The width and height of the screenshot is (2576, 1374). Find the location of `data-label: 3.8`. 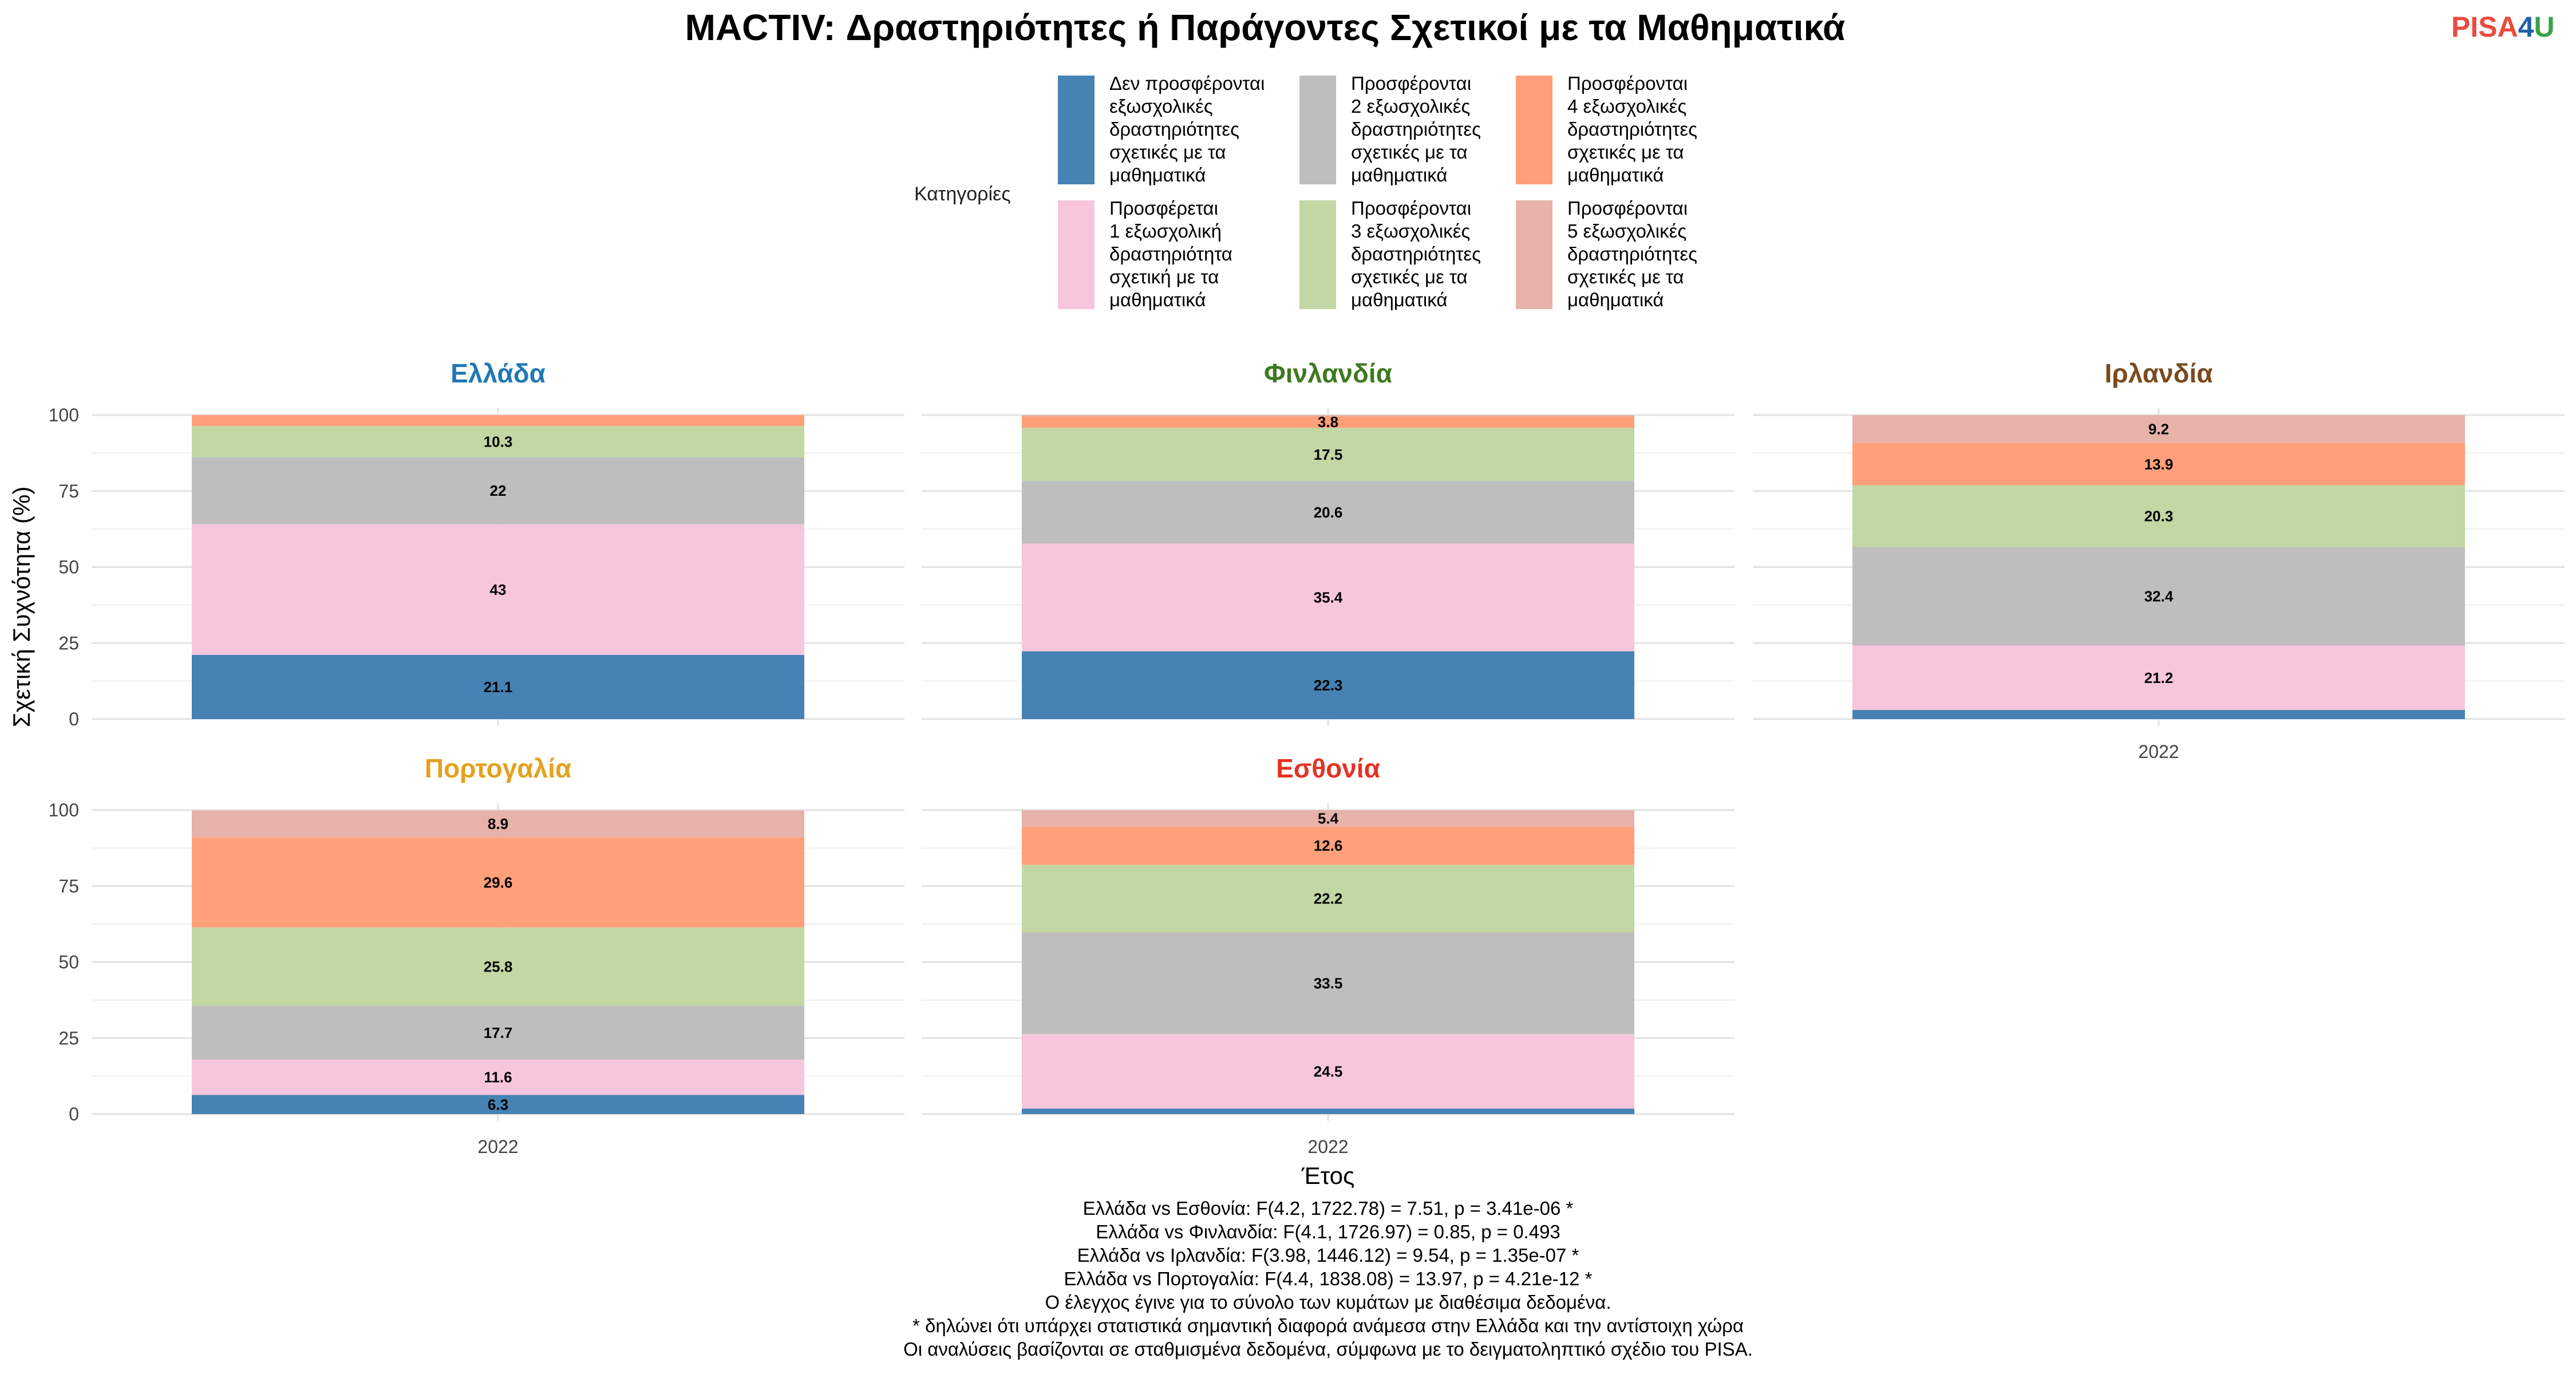

data-label: 3.8 is located at coordinates (1328, 422).